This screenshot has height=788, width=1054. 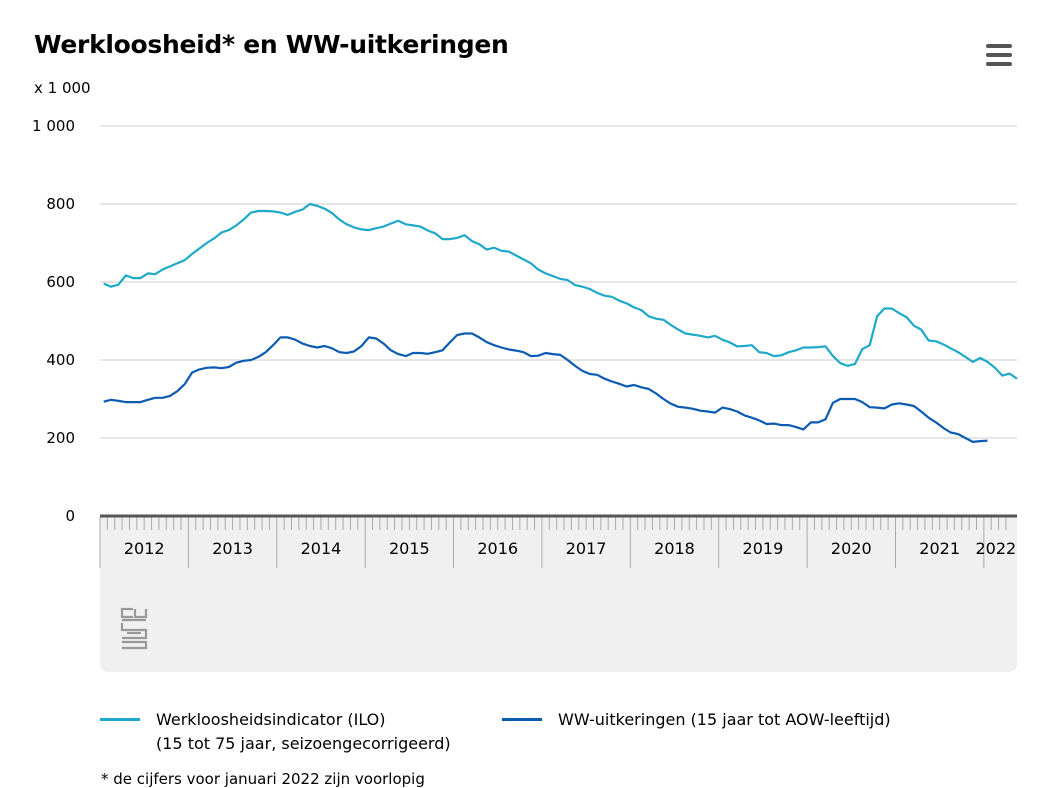 What do you see at coordinates (271, 44) in the screenshot?
I see `page-title: Werkloosheid* en WW-uitkeringen` at bounding box center [271, 44].